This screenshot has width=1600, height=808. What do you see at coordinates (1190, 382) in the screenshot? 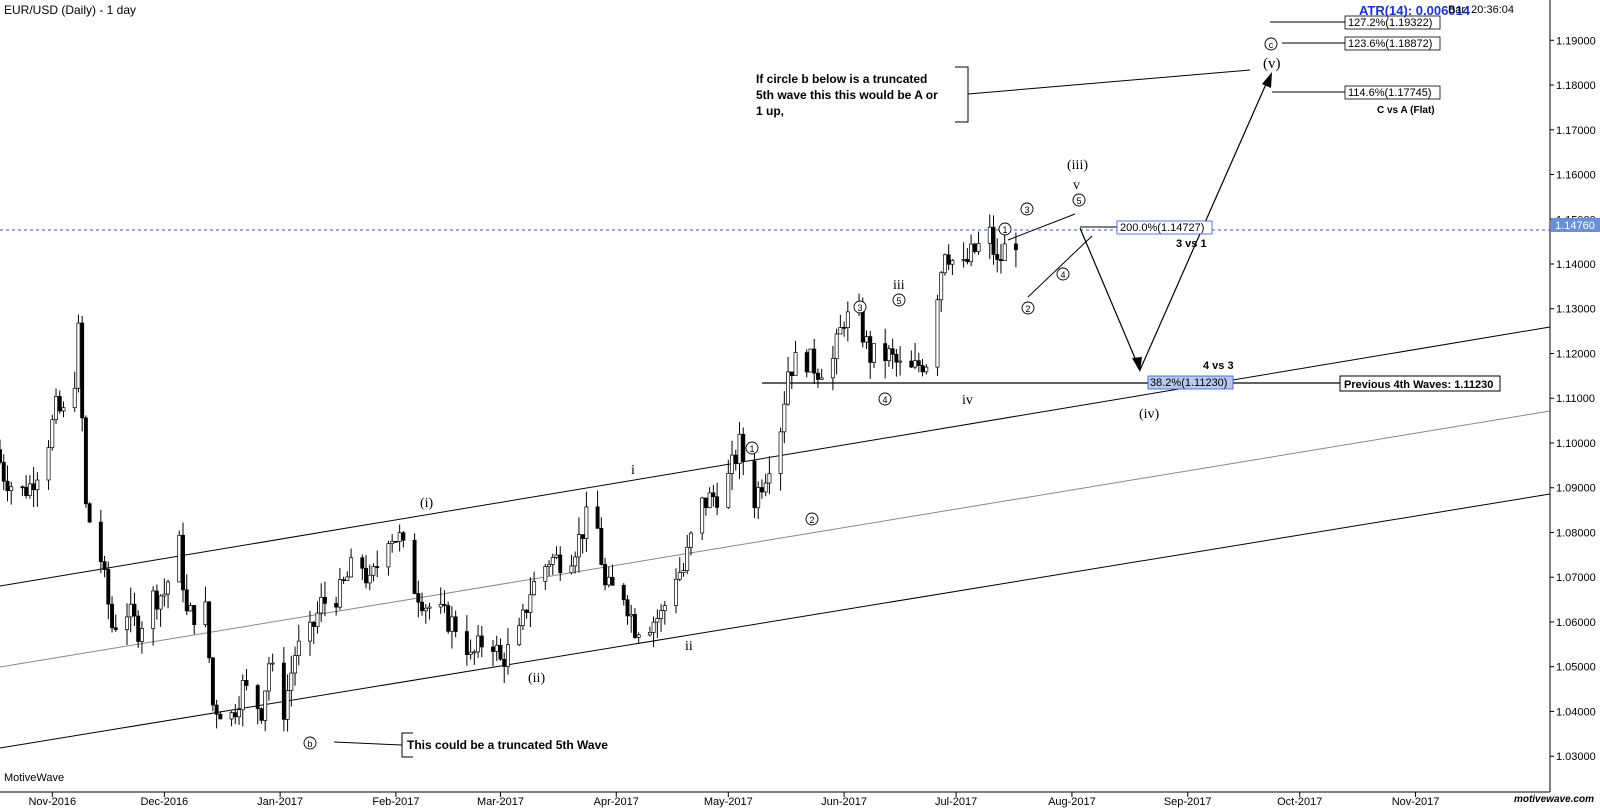
I see `fib-382-box` at bounding box center [1190, 382].